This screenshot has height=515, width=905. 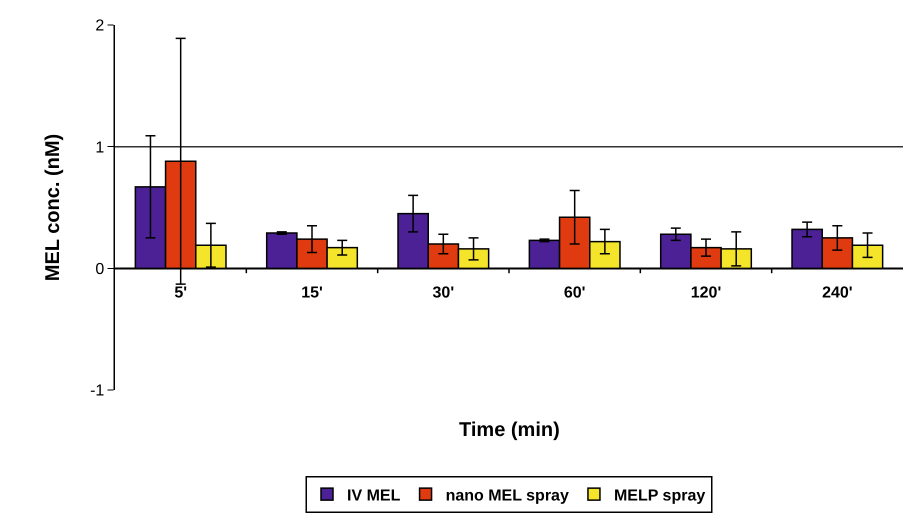 What do you see at coordinates (507, 495) in the screenshot?
I see `legend-label: nano MEL spray` at bounding box center [507, 495].